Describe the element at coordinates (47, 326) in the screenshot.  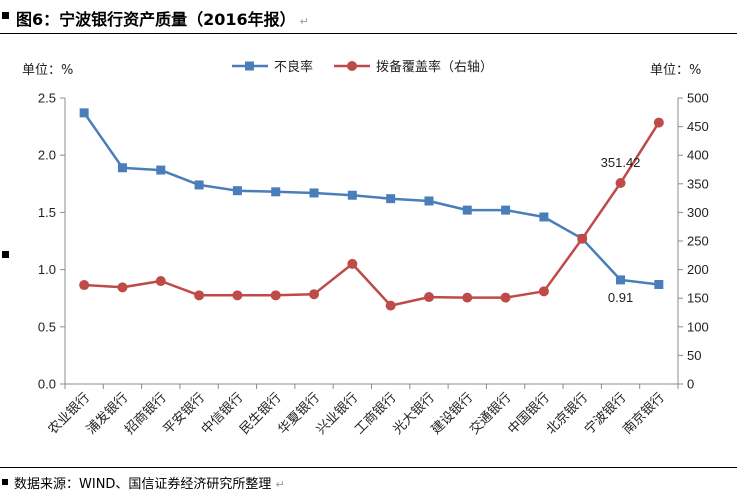
I see `left-tick-label: 0.5` at that location.